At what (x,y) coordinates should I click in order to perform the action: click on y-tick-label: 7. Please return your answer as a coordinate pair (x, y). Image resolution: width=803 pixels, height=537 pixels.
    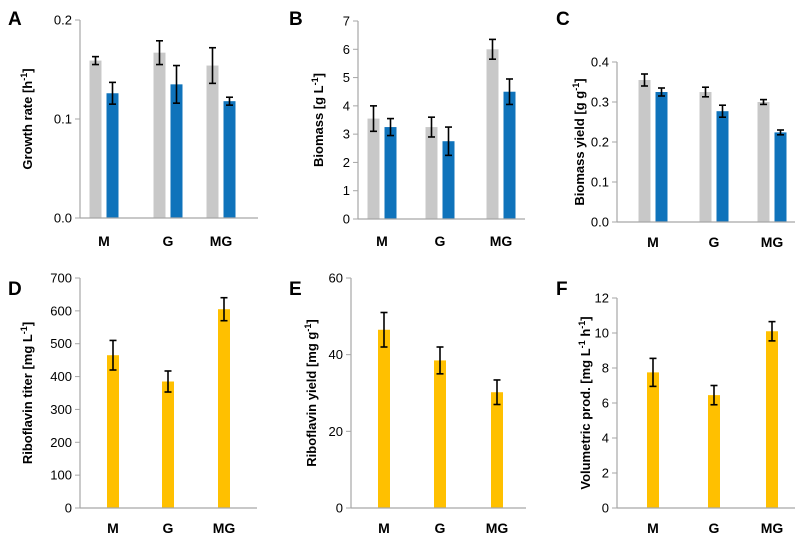
    Looking at the image, I should click on (346, 21).